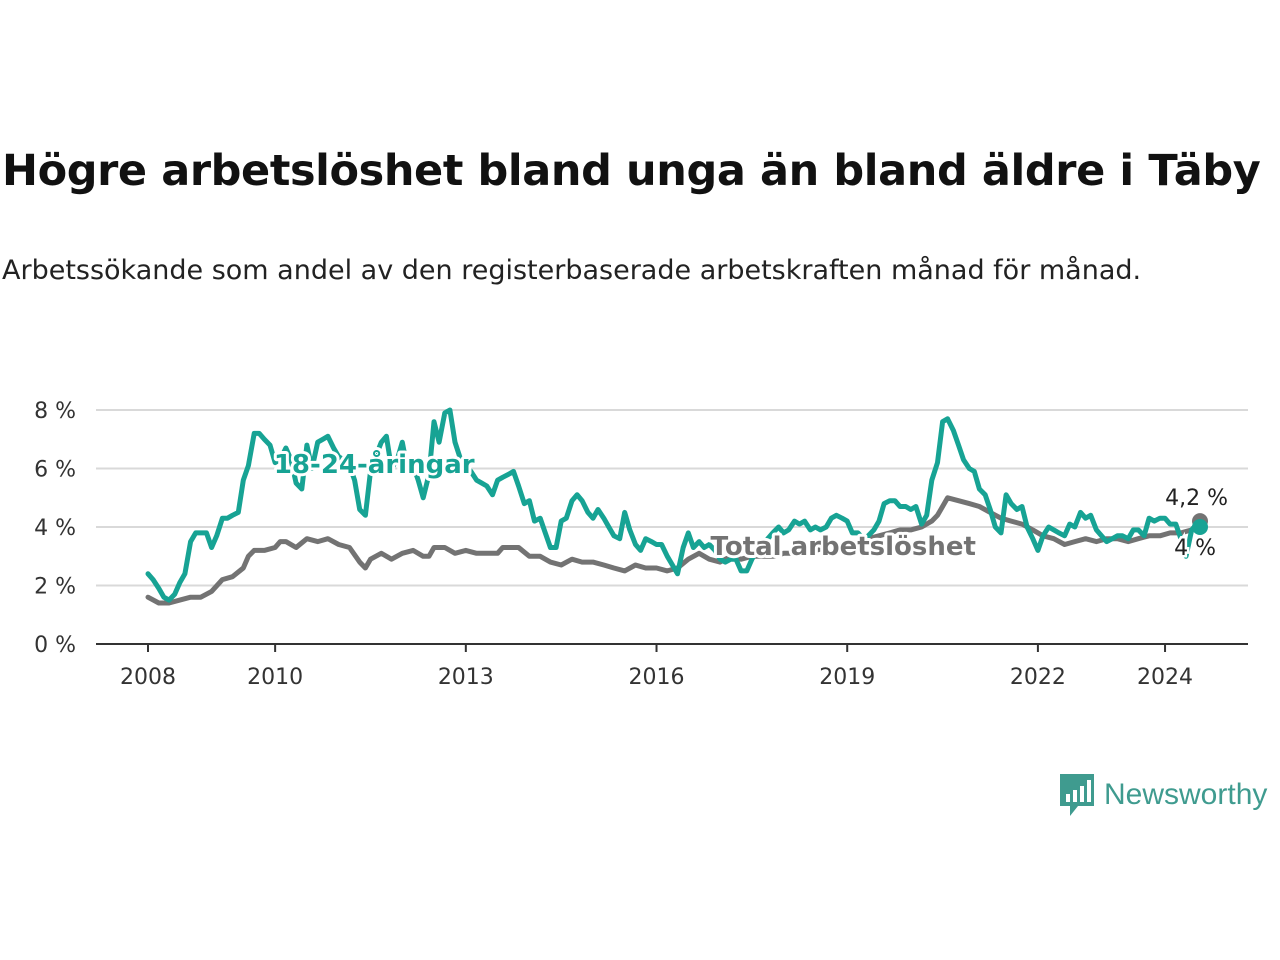 The image size is (1280, 960). I want to click on newsworthy-logo: Newsworthy, so click(1162, 795).